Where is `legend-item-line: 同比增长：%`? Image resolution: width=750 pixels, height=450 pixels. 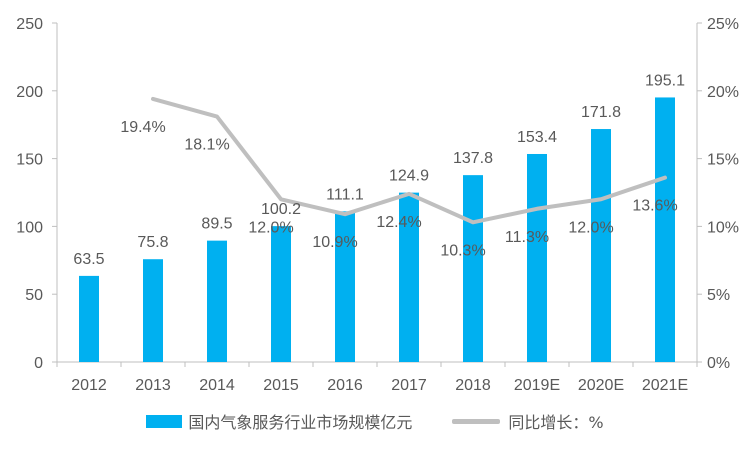
legend-item-line: 同比增长：% is located at coordinates (528, 421).